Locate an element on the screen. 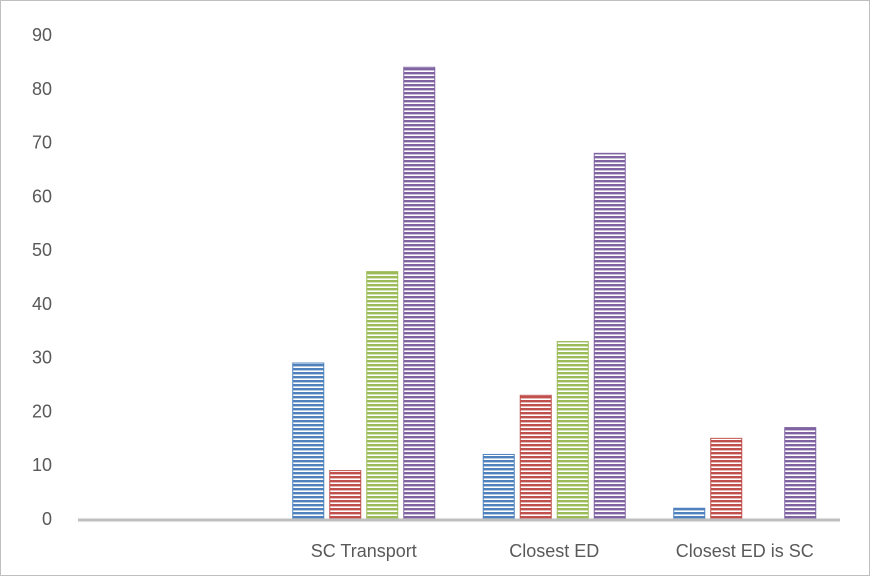 The width and height of the screenshot is (872, 578). x-axis-ticks: SC Transport Closest ED Closest ED is SC is located at coordinates (562, 551).